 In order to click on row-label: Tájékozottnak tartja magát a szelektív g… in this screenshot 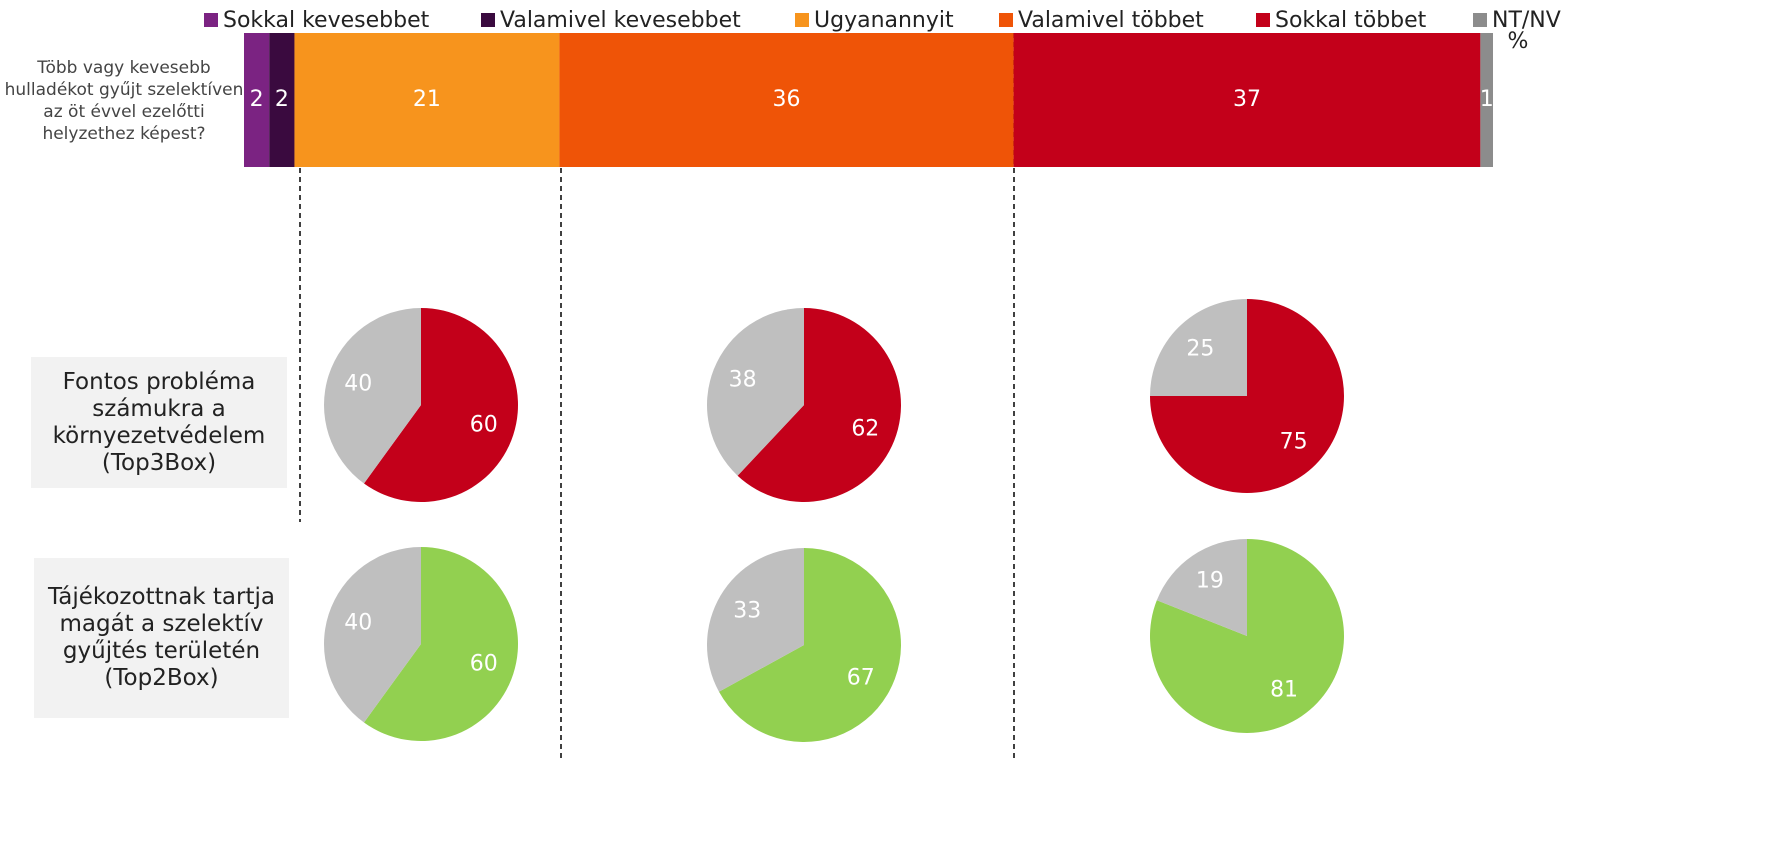, I will do `click(161, 638)`.